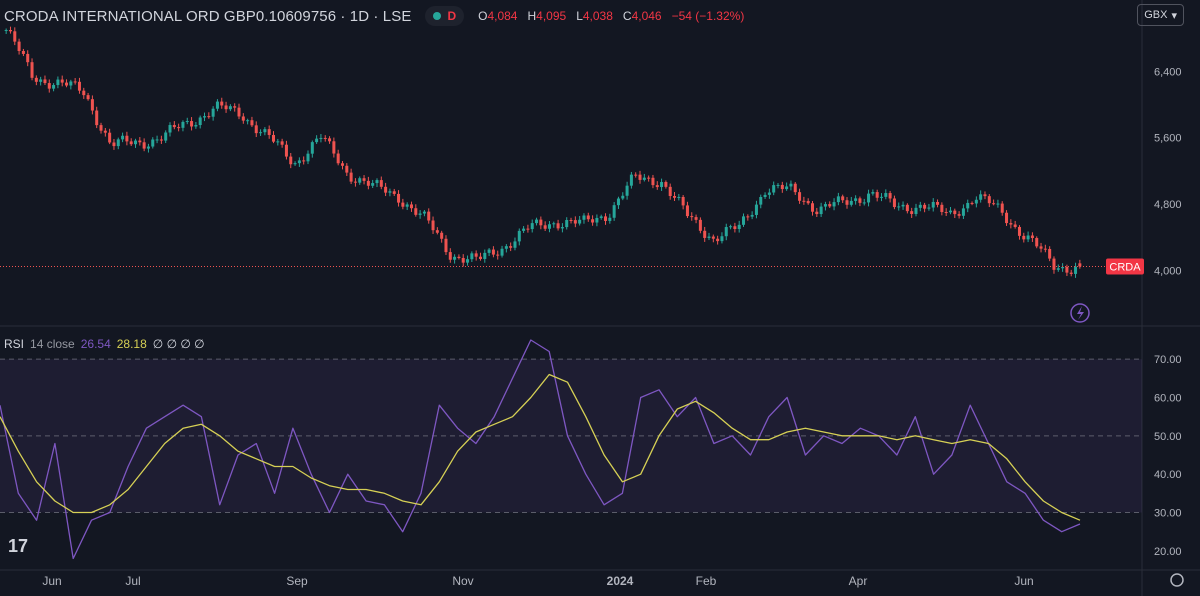  I want to click on rsi-legend: RSI 14 close 26.54 28.18 ∅ ∅ ∅ ∅, so click(104, 344).